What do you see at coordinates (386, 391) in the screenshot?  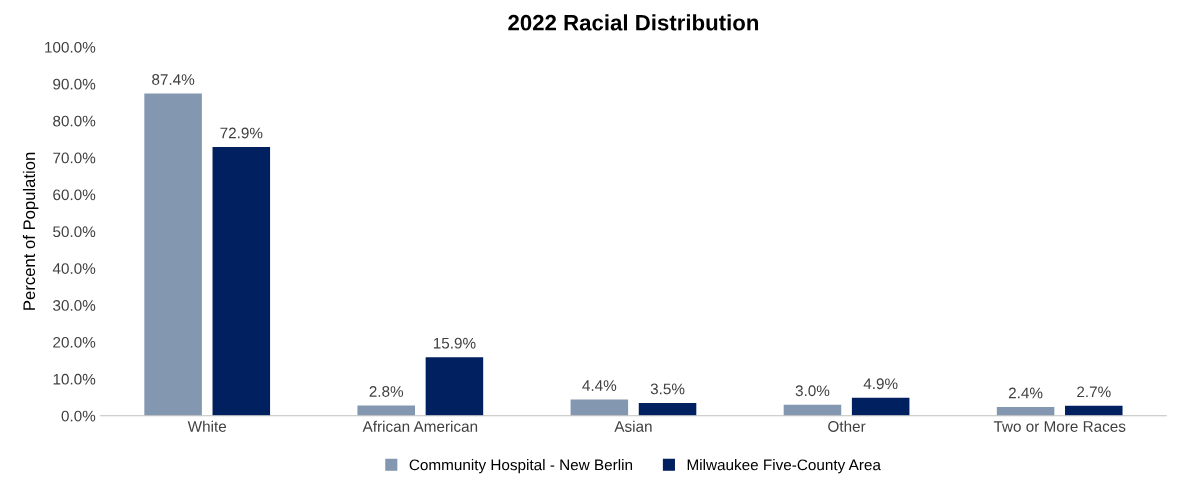 I see `data-label: 2.8%` at bounding box center [386, 391].